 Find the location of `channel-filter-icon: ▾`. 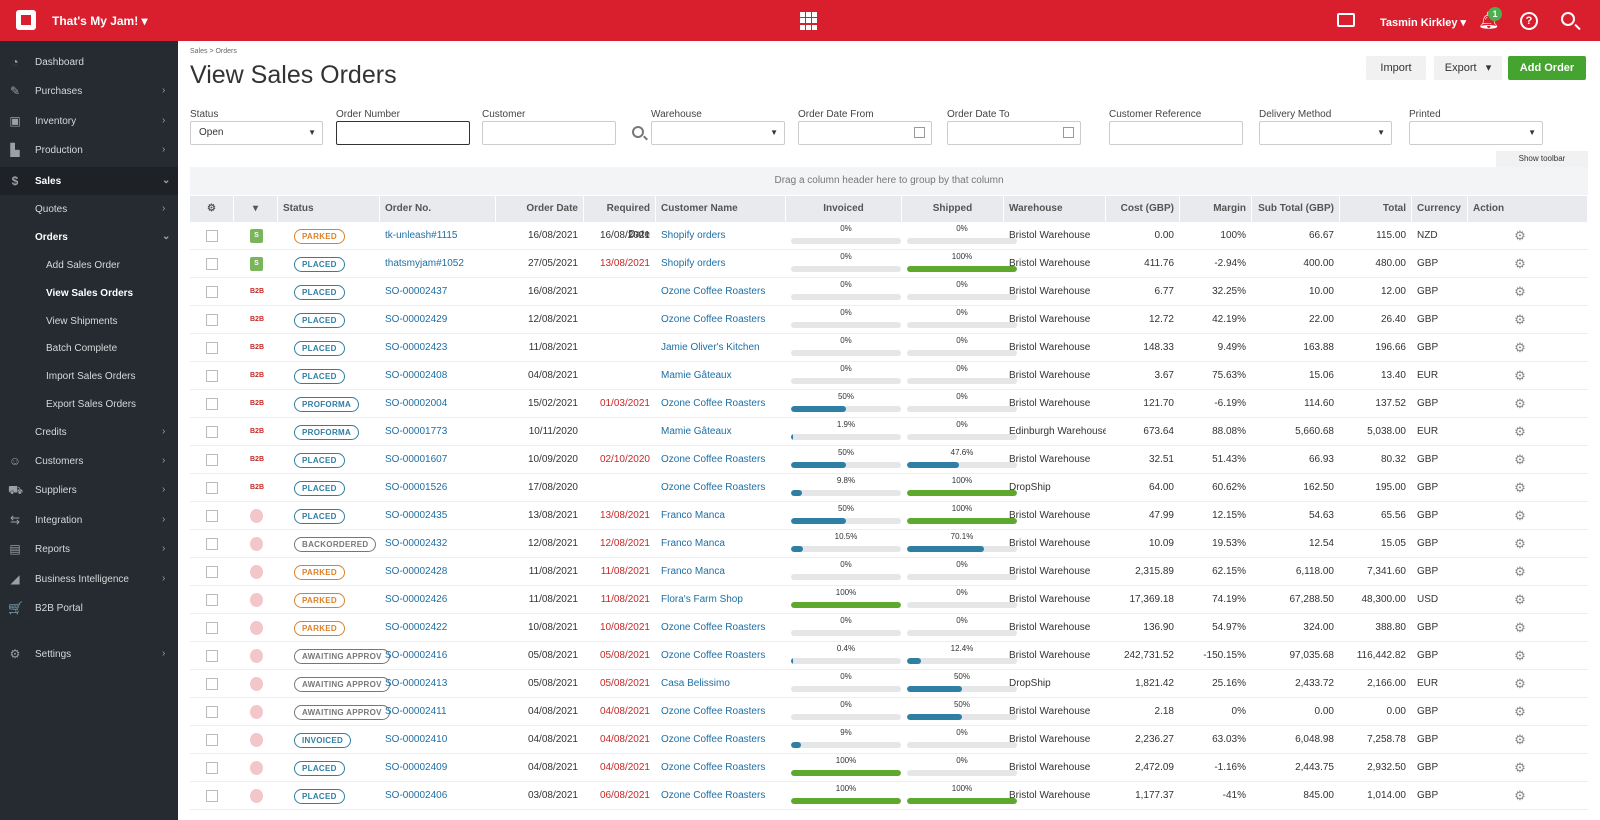

channel-filter-icon: ▾ is located at coordinates (256, 209).